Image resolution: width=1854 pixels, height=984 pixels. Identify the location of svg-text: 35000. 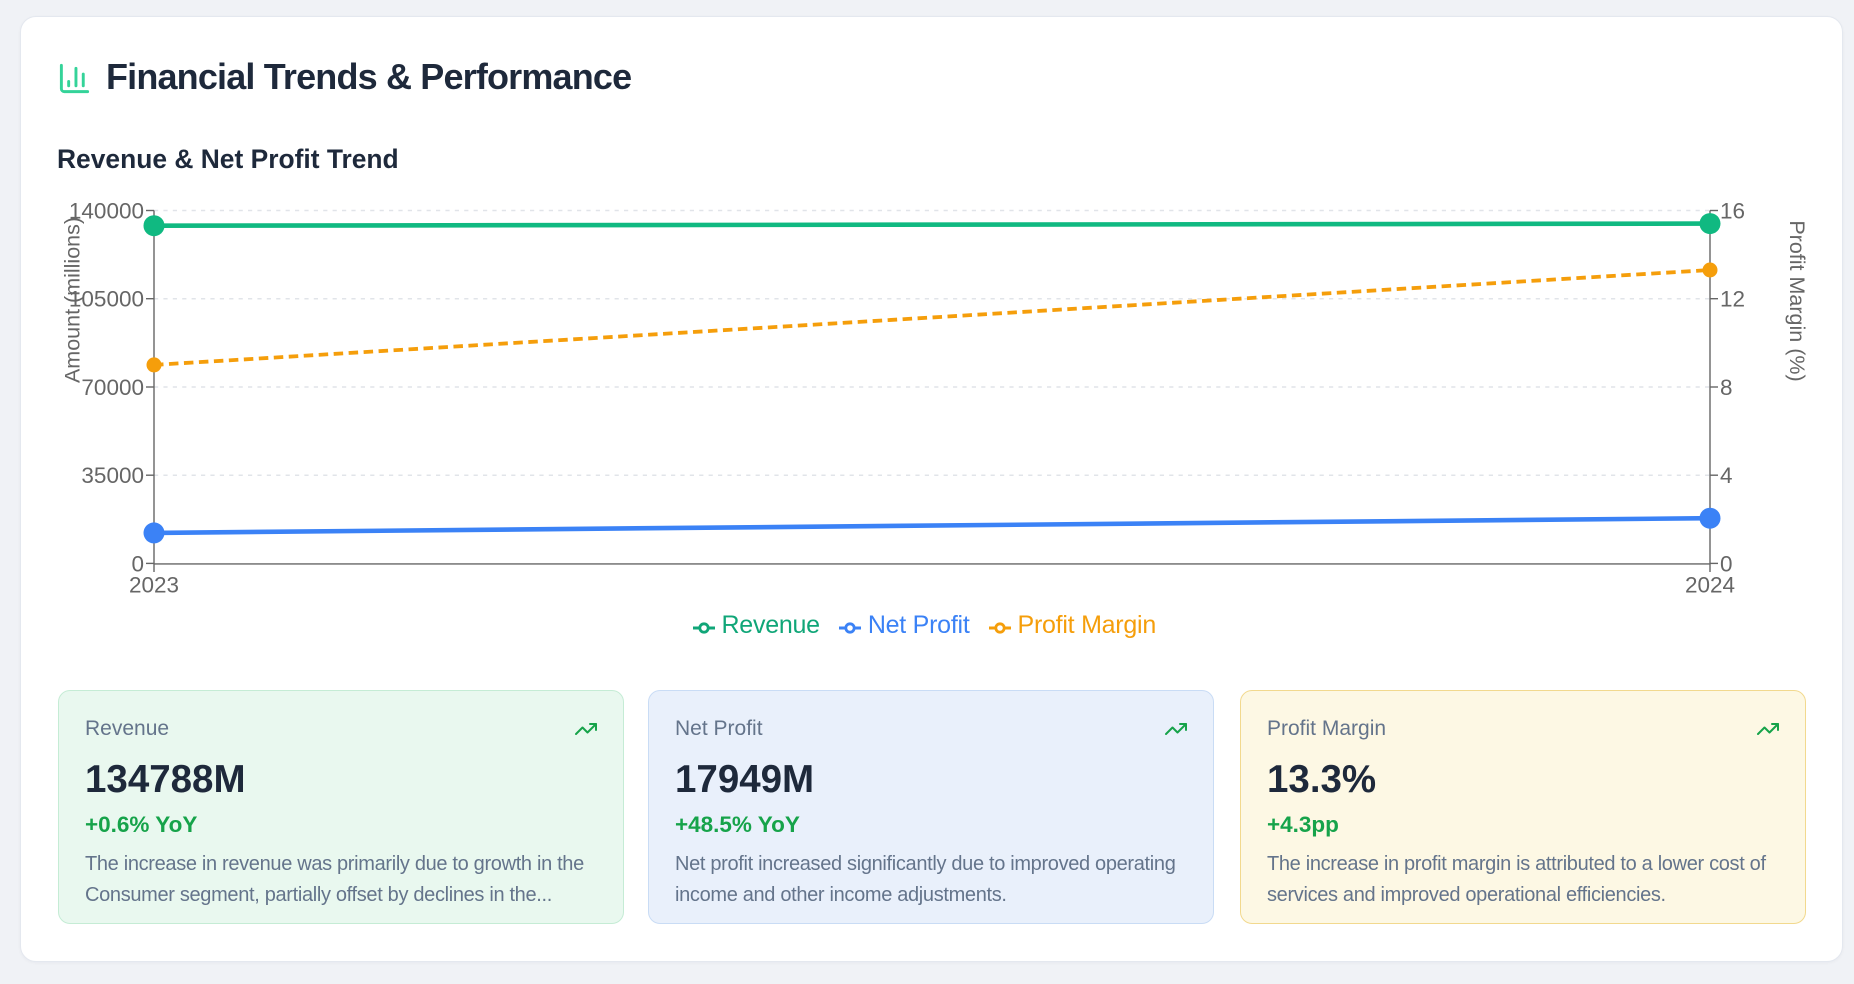
(112, 475).